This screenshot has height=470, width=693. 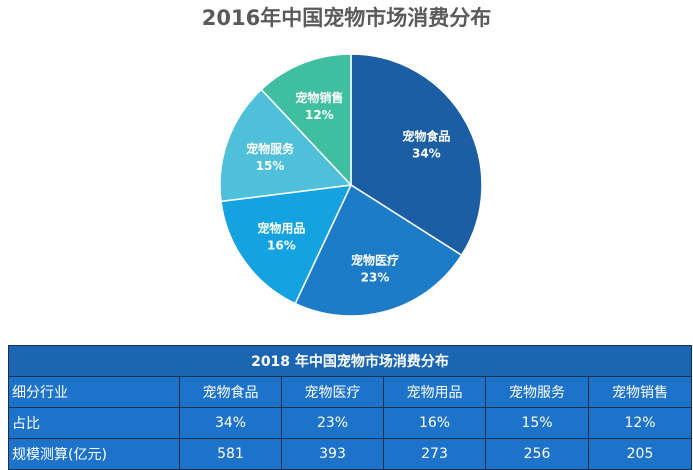 I want to click on slice-label: 宠物用品, so click(x=281, y=228).